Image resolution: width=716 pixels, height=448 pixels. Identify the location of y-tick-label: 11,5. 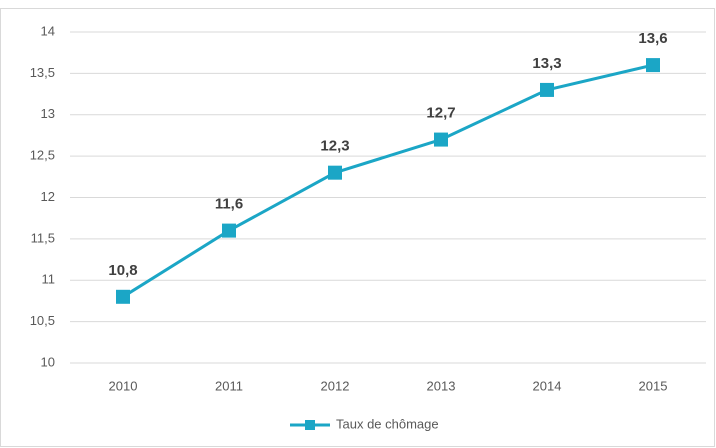
(43, 237).